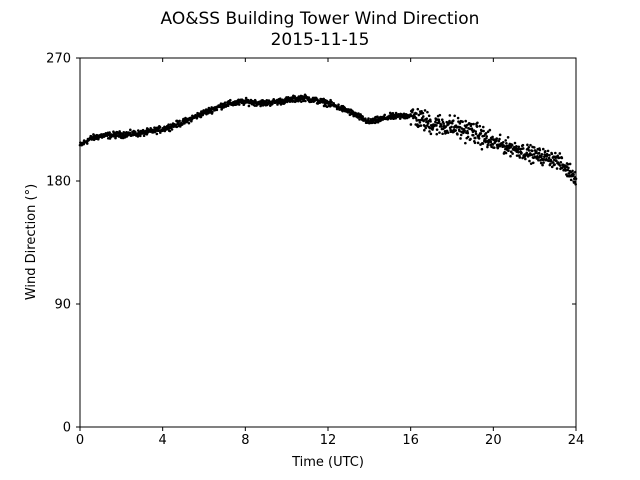 This screenshot has height=480, width=640. I want to click on x-tick-label: 20, so click(493, 440).